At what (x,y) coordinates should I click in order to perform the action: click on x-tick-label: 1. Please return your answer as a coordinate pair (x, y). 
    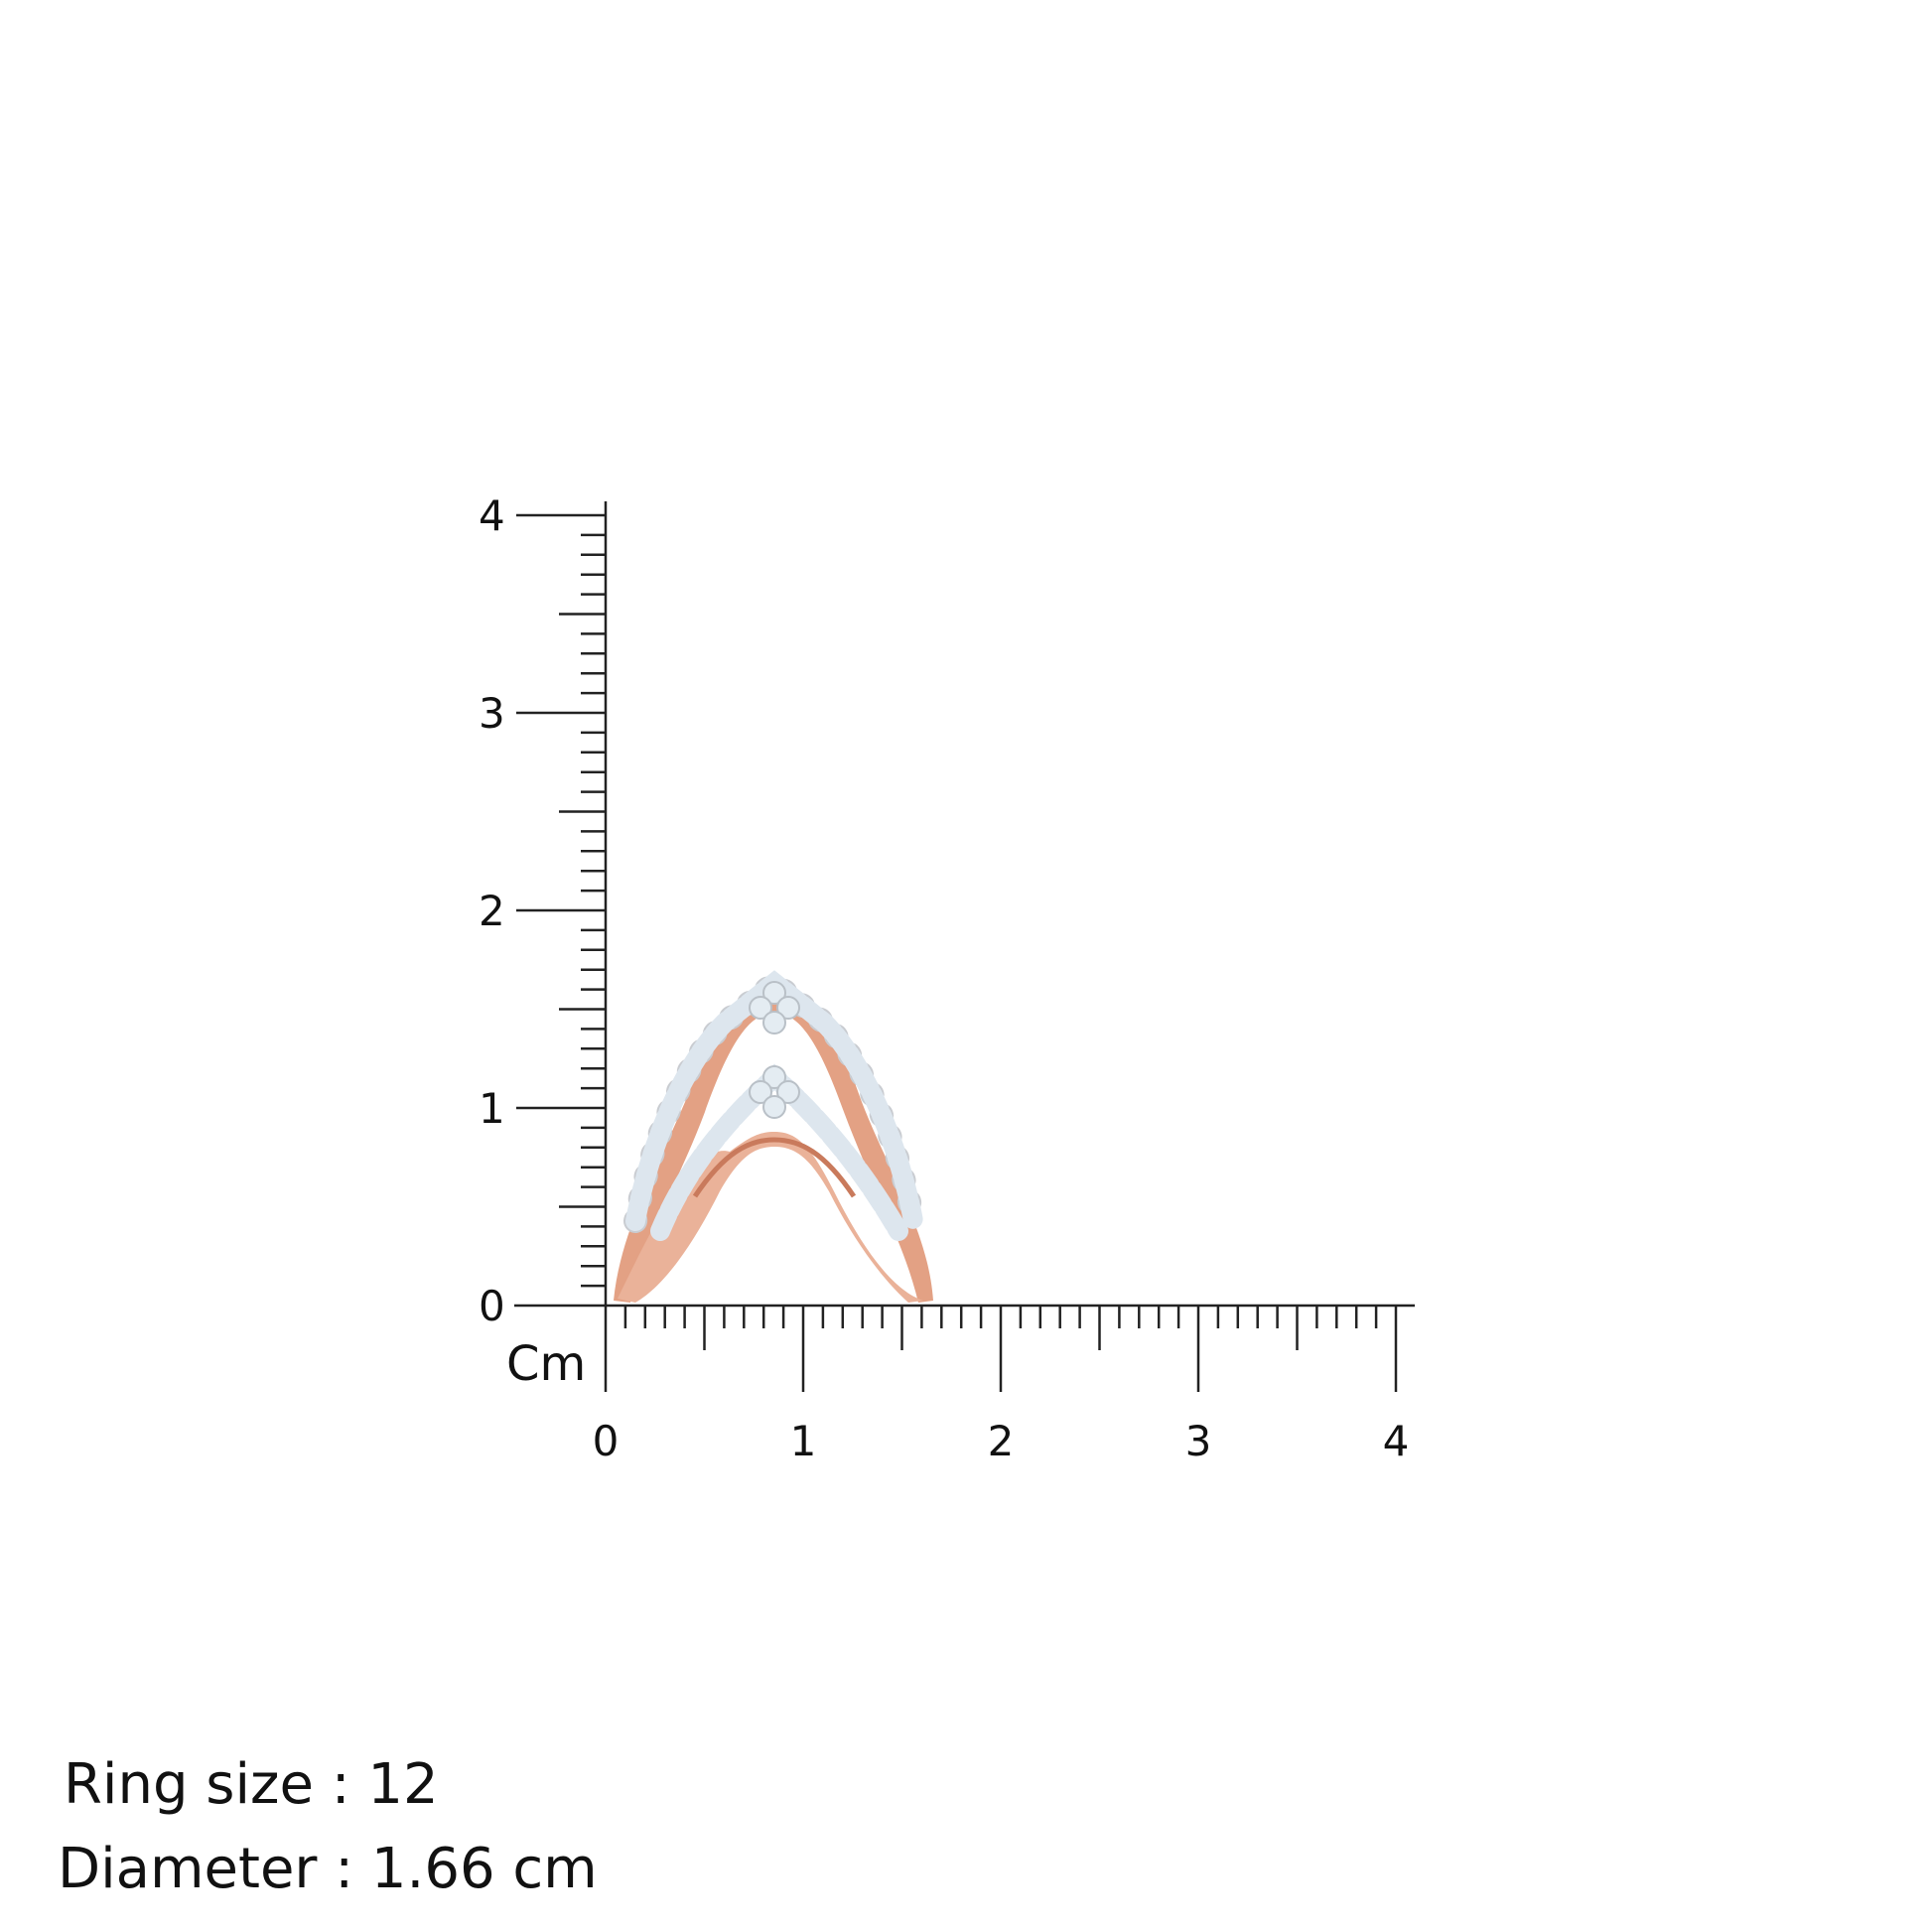
    Looking at the image, I should click on (804, 1441).